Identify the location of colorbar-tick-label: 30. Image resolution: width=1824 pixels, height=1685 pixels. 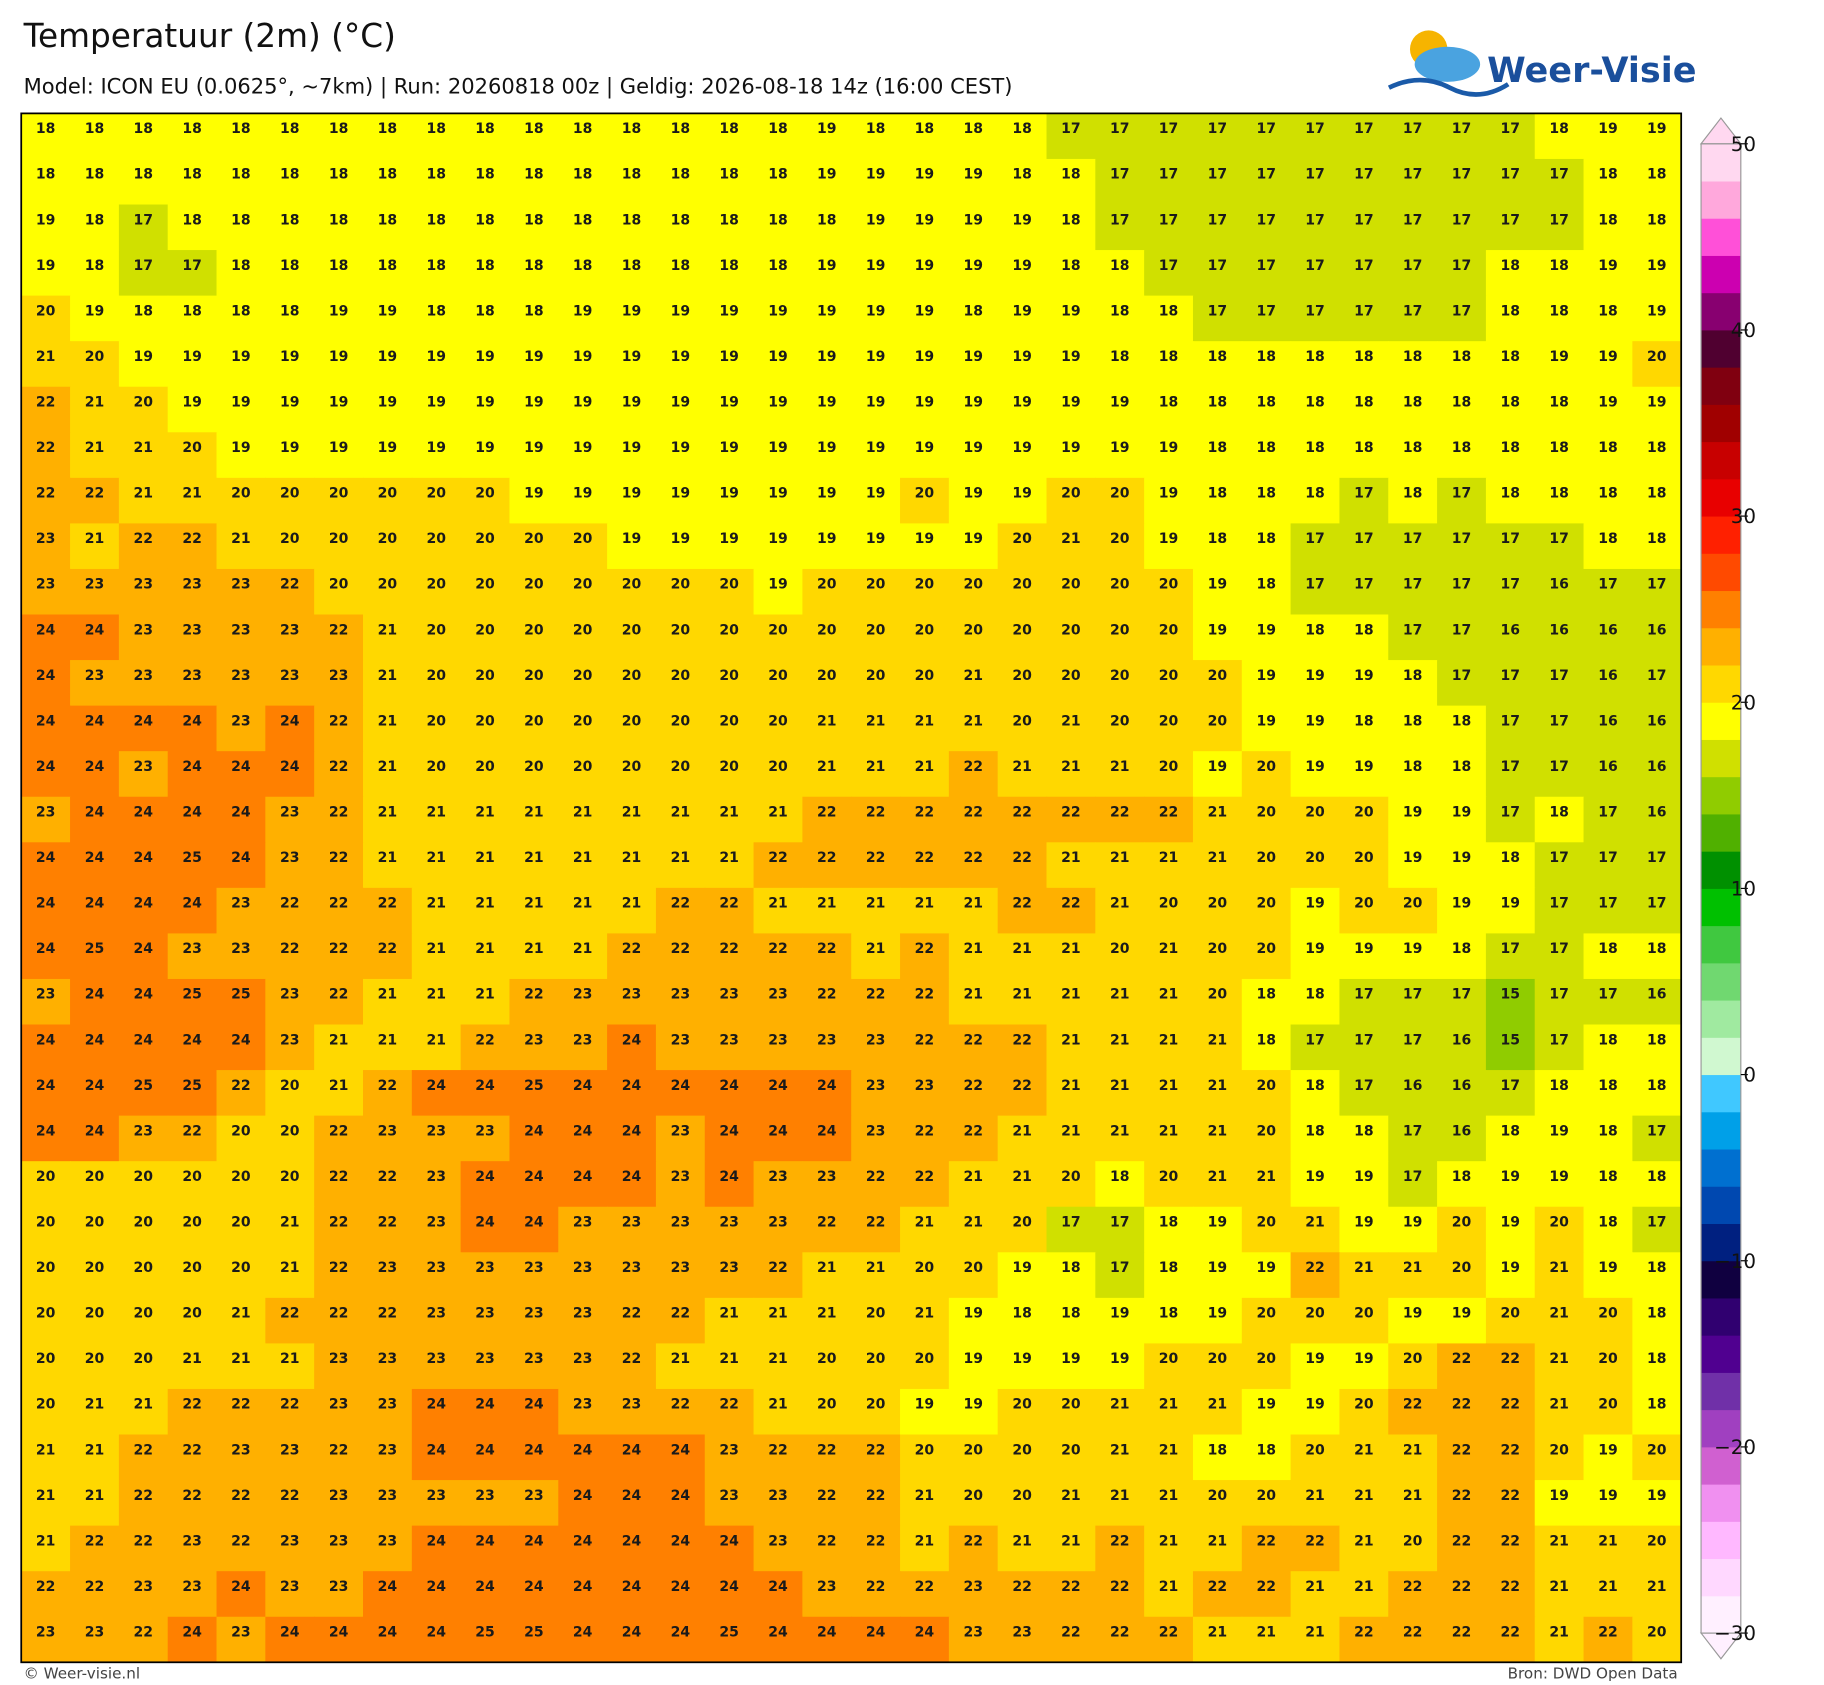
(1743, 516).